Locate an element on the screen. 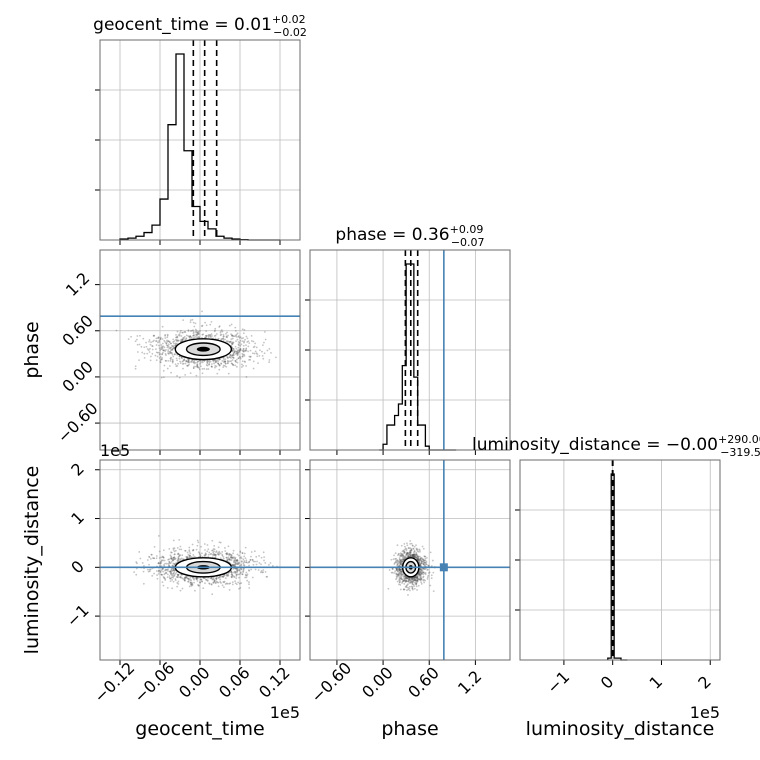 Image resolution: width=760 pixels, height=760 pixels. x-tick-label: 0.00 is located at coordinates (194, 682).